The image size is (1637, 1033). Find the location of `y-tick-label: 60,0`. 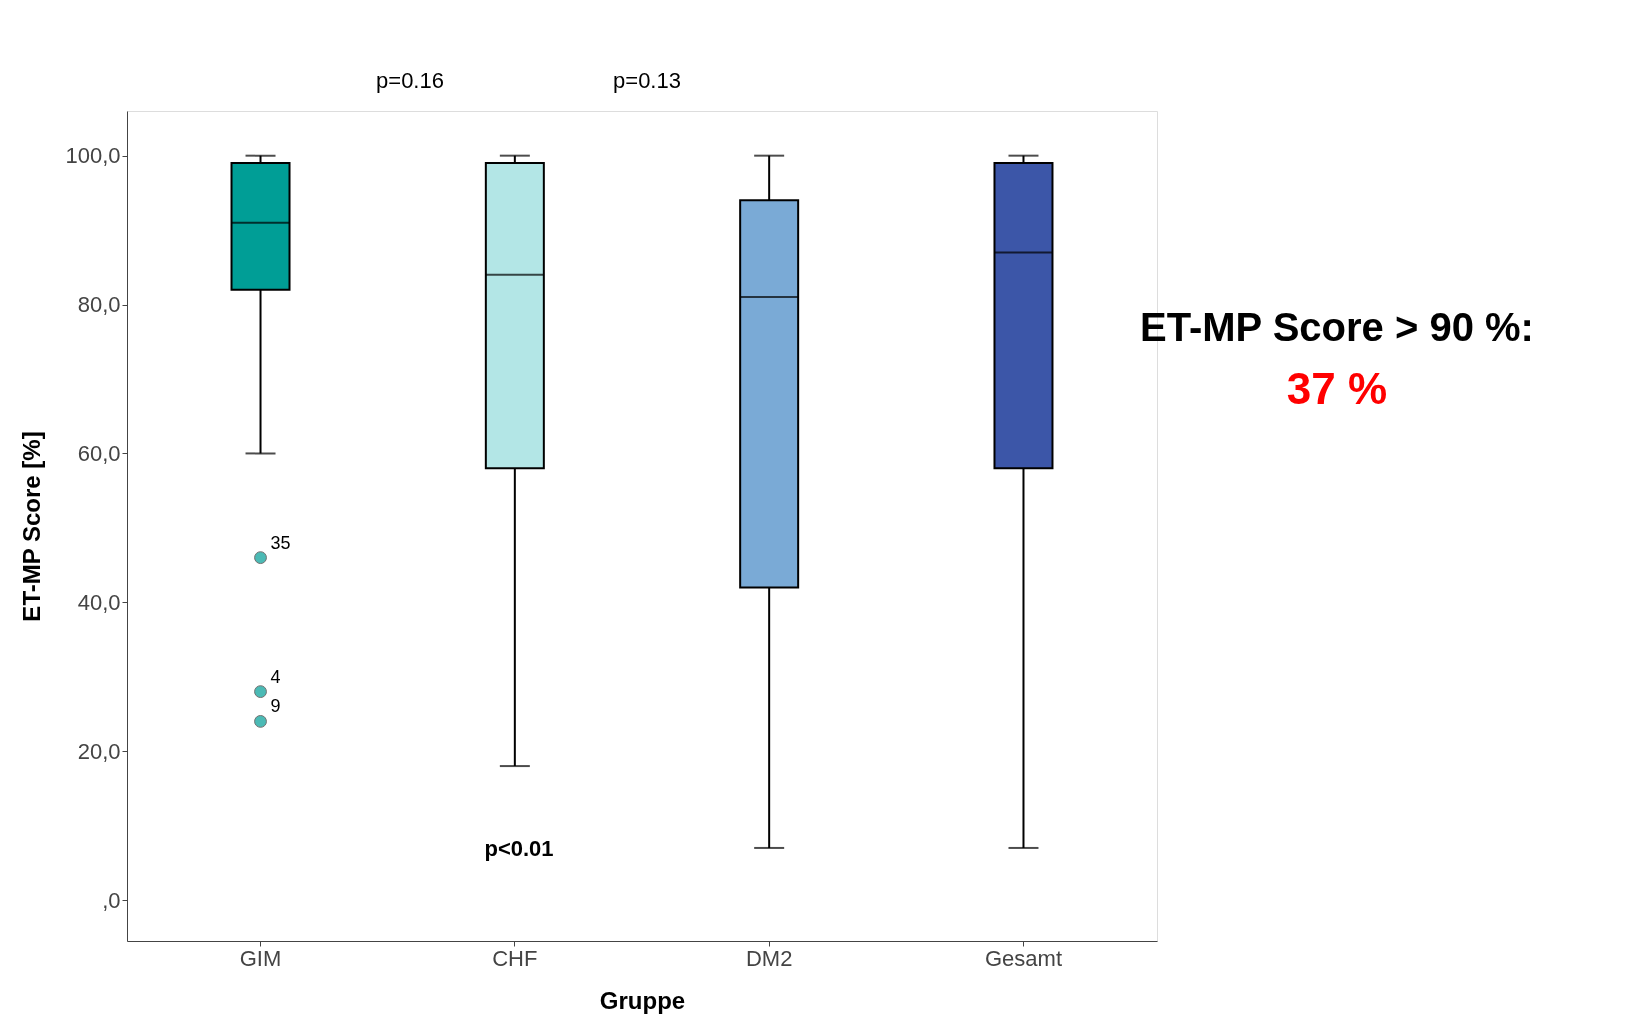

y-tick-label: 60,0 is located at coordinates (99, 453).